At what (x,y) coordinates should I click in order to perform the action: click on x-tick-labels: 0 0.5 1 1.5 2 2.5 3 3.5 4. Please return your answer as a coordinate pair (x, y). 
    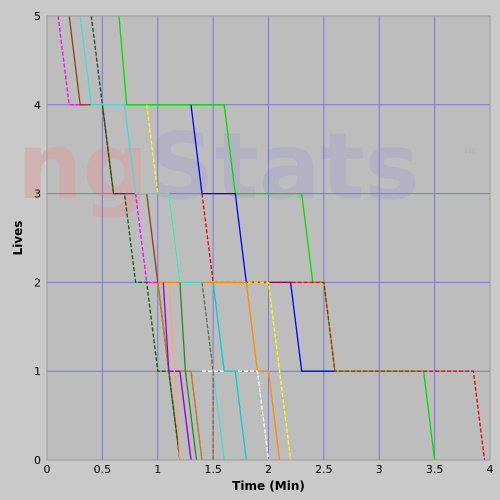
    Looking at the image, I should click on (269, 469).